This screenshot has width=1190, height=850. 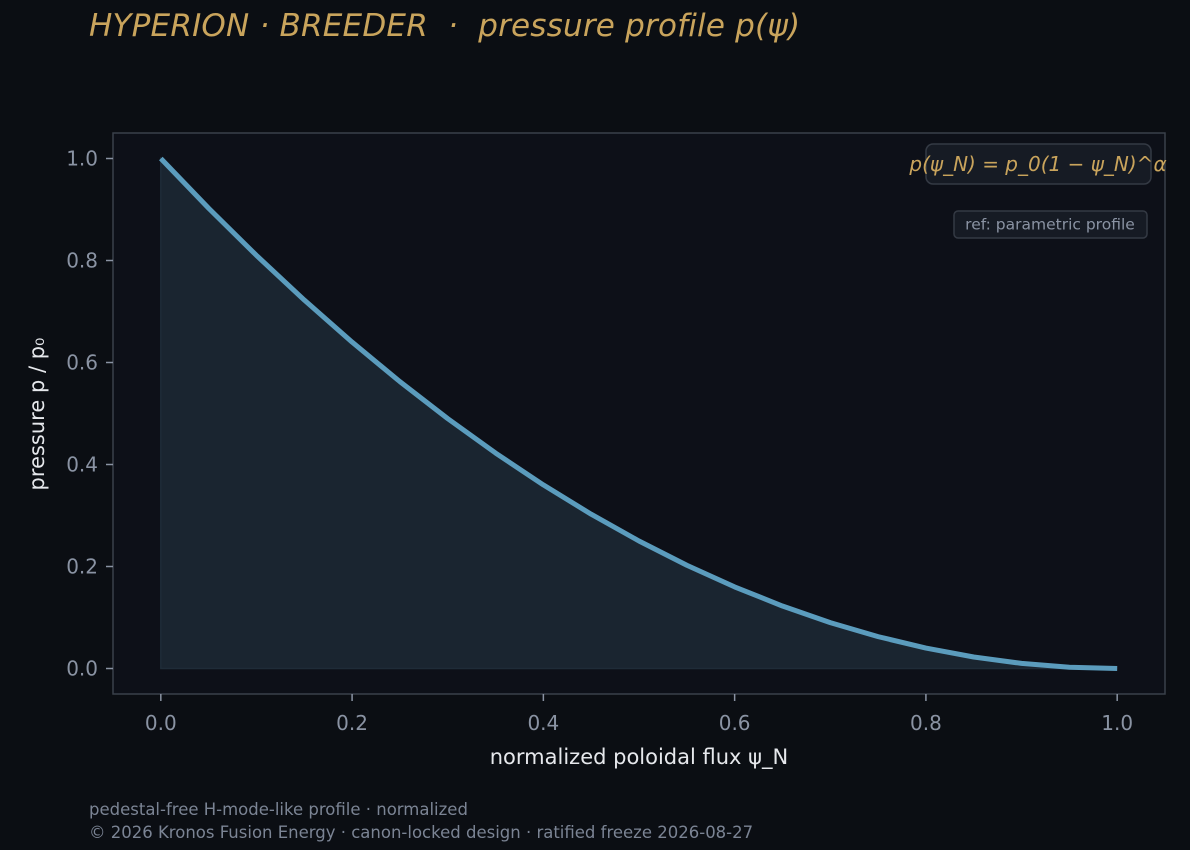 I want to click on y-tick-label: 0.0, so click(x=82, y=669).